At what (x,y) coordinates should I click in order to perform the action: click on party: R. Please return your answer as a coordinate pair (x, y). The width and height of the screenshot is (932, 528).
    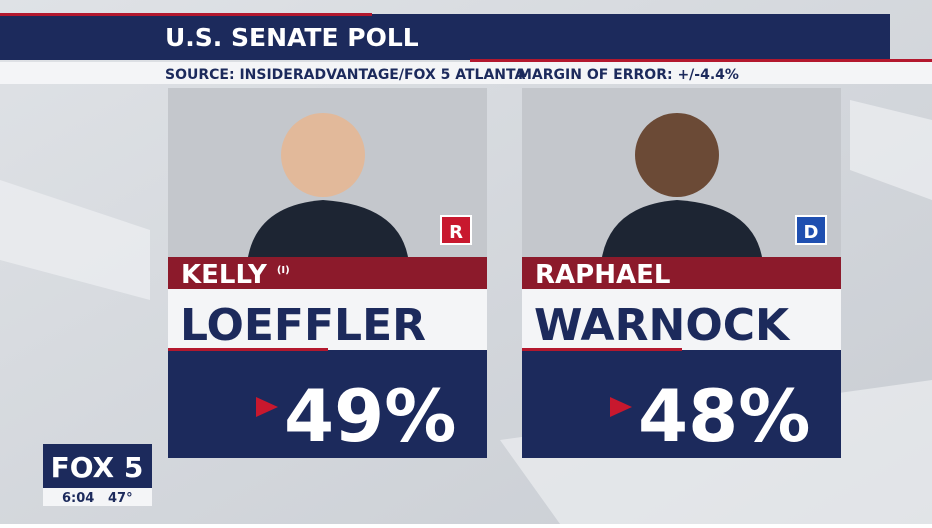
    Looking at the image, I should click on (456, 232).